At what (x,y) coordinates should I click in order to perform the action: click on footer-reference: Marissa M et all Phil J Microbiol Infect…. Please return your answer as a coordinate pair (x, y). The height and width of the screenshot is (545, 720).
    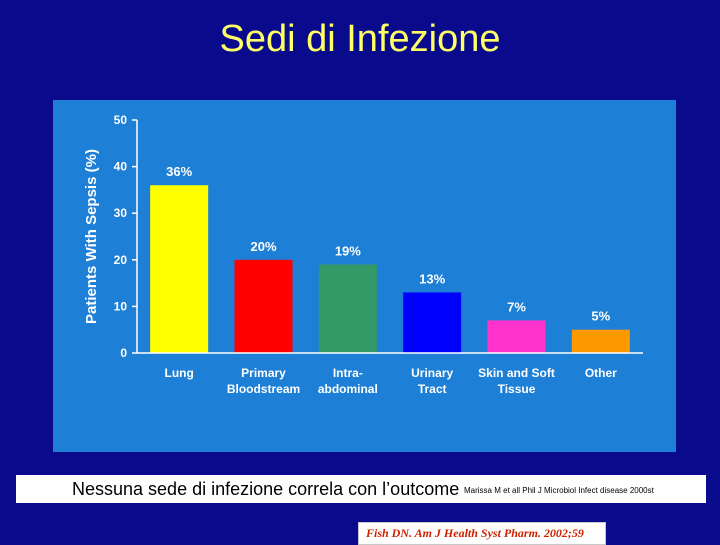
    Looking at the image, I should click on (559, 490).